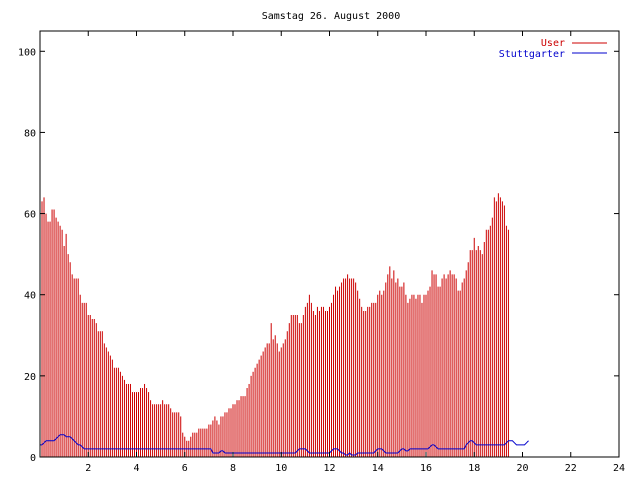 The height and width of the screenshot is (480, 640). What do you see at coordinates (426, 468) in the screenshot?
I see `x-tick-label: 16` at bounding box center [426, 468].